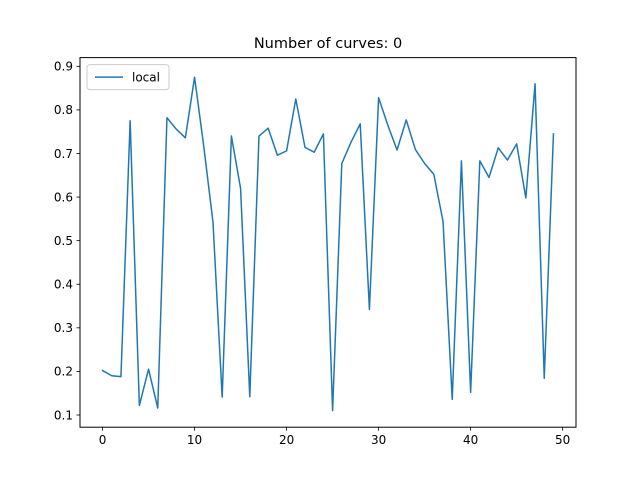 This screenshot has height=480, width=640. Describe the element at coordinates (63, 285) in the screenshot. I see `y-tick-label: 0.4` at that location.